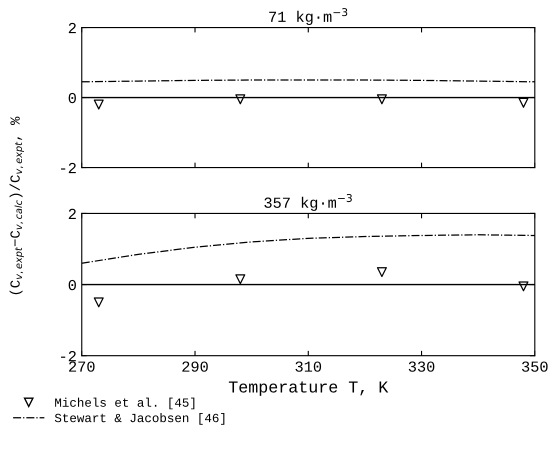  What do you see at coordinates (124, 404) in the screenshot?
I see `legend-label: Michels et al. [45]` at bounding box center [124, 404].